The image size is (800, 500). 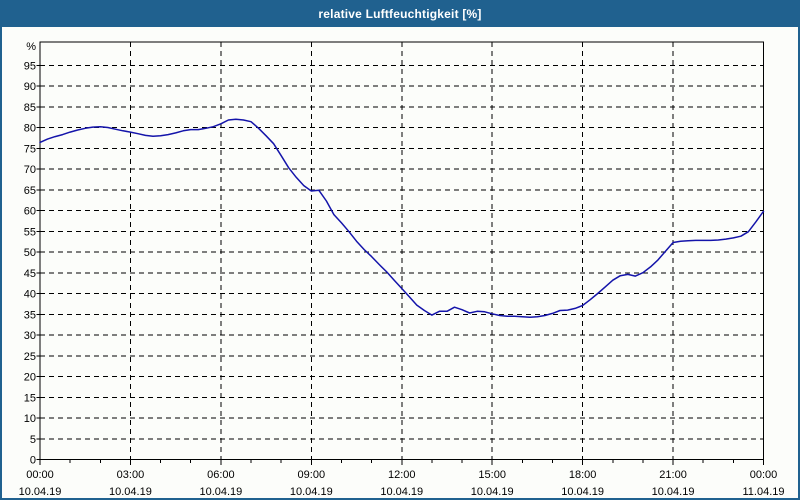 What do you see at coordinates (312, 475) in the screenshot?
I see `x-tick-time-label: 09:00` at bounding box center [312, 475].